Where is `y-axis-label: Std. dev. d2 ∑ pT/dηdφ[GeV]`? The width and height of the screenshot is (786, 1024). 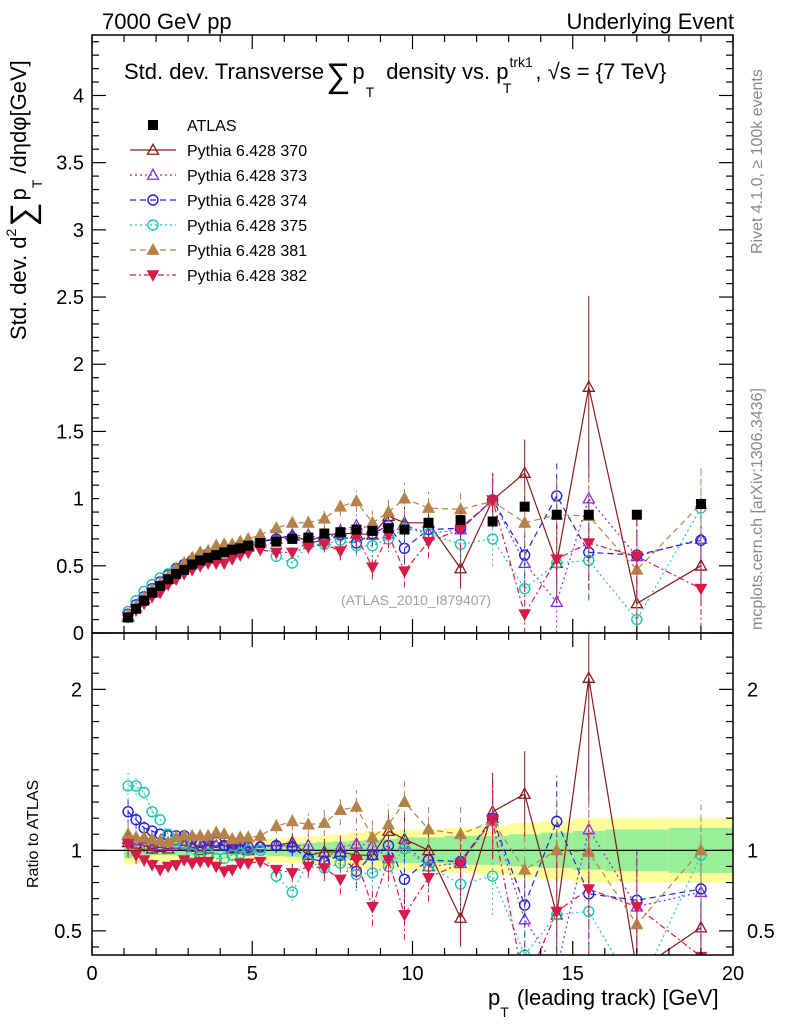 y-axis-label: Std. dev. d2 ∑ pT/dηdφ[GeV] is located at coordinates (24, 200).